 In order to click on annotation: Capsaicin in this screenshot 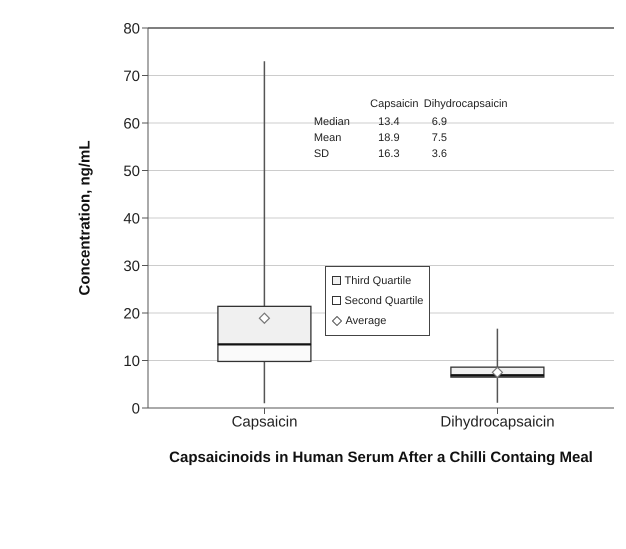, I will do `click(394, 104)`.